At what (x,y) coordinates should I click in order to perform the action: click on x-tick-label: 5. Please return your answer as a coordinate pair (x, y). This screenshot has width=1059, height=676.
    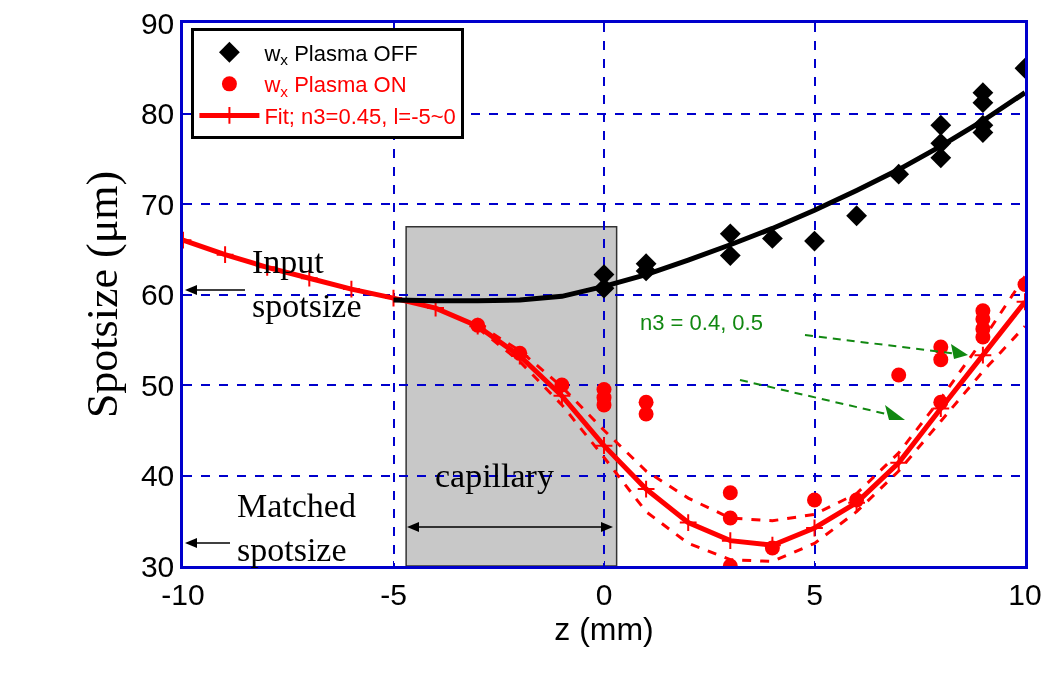
    Looking at the image, I should click on (814, 594).